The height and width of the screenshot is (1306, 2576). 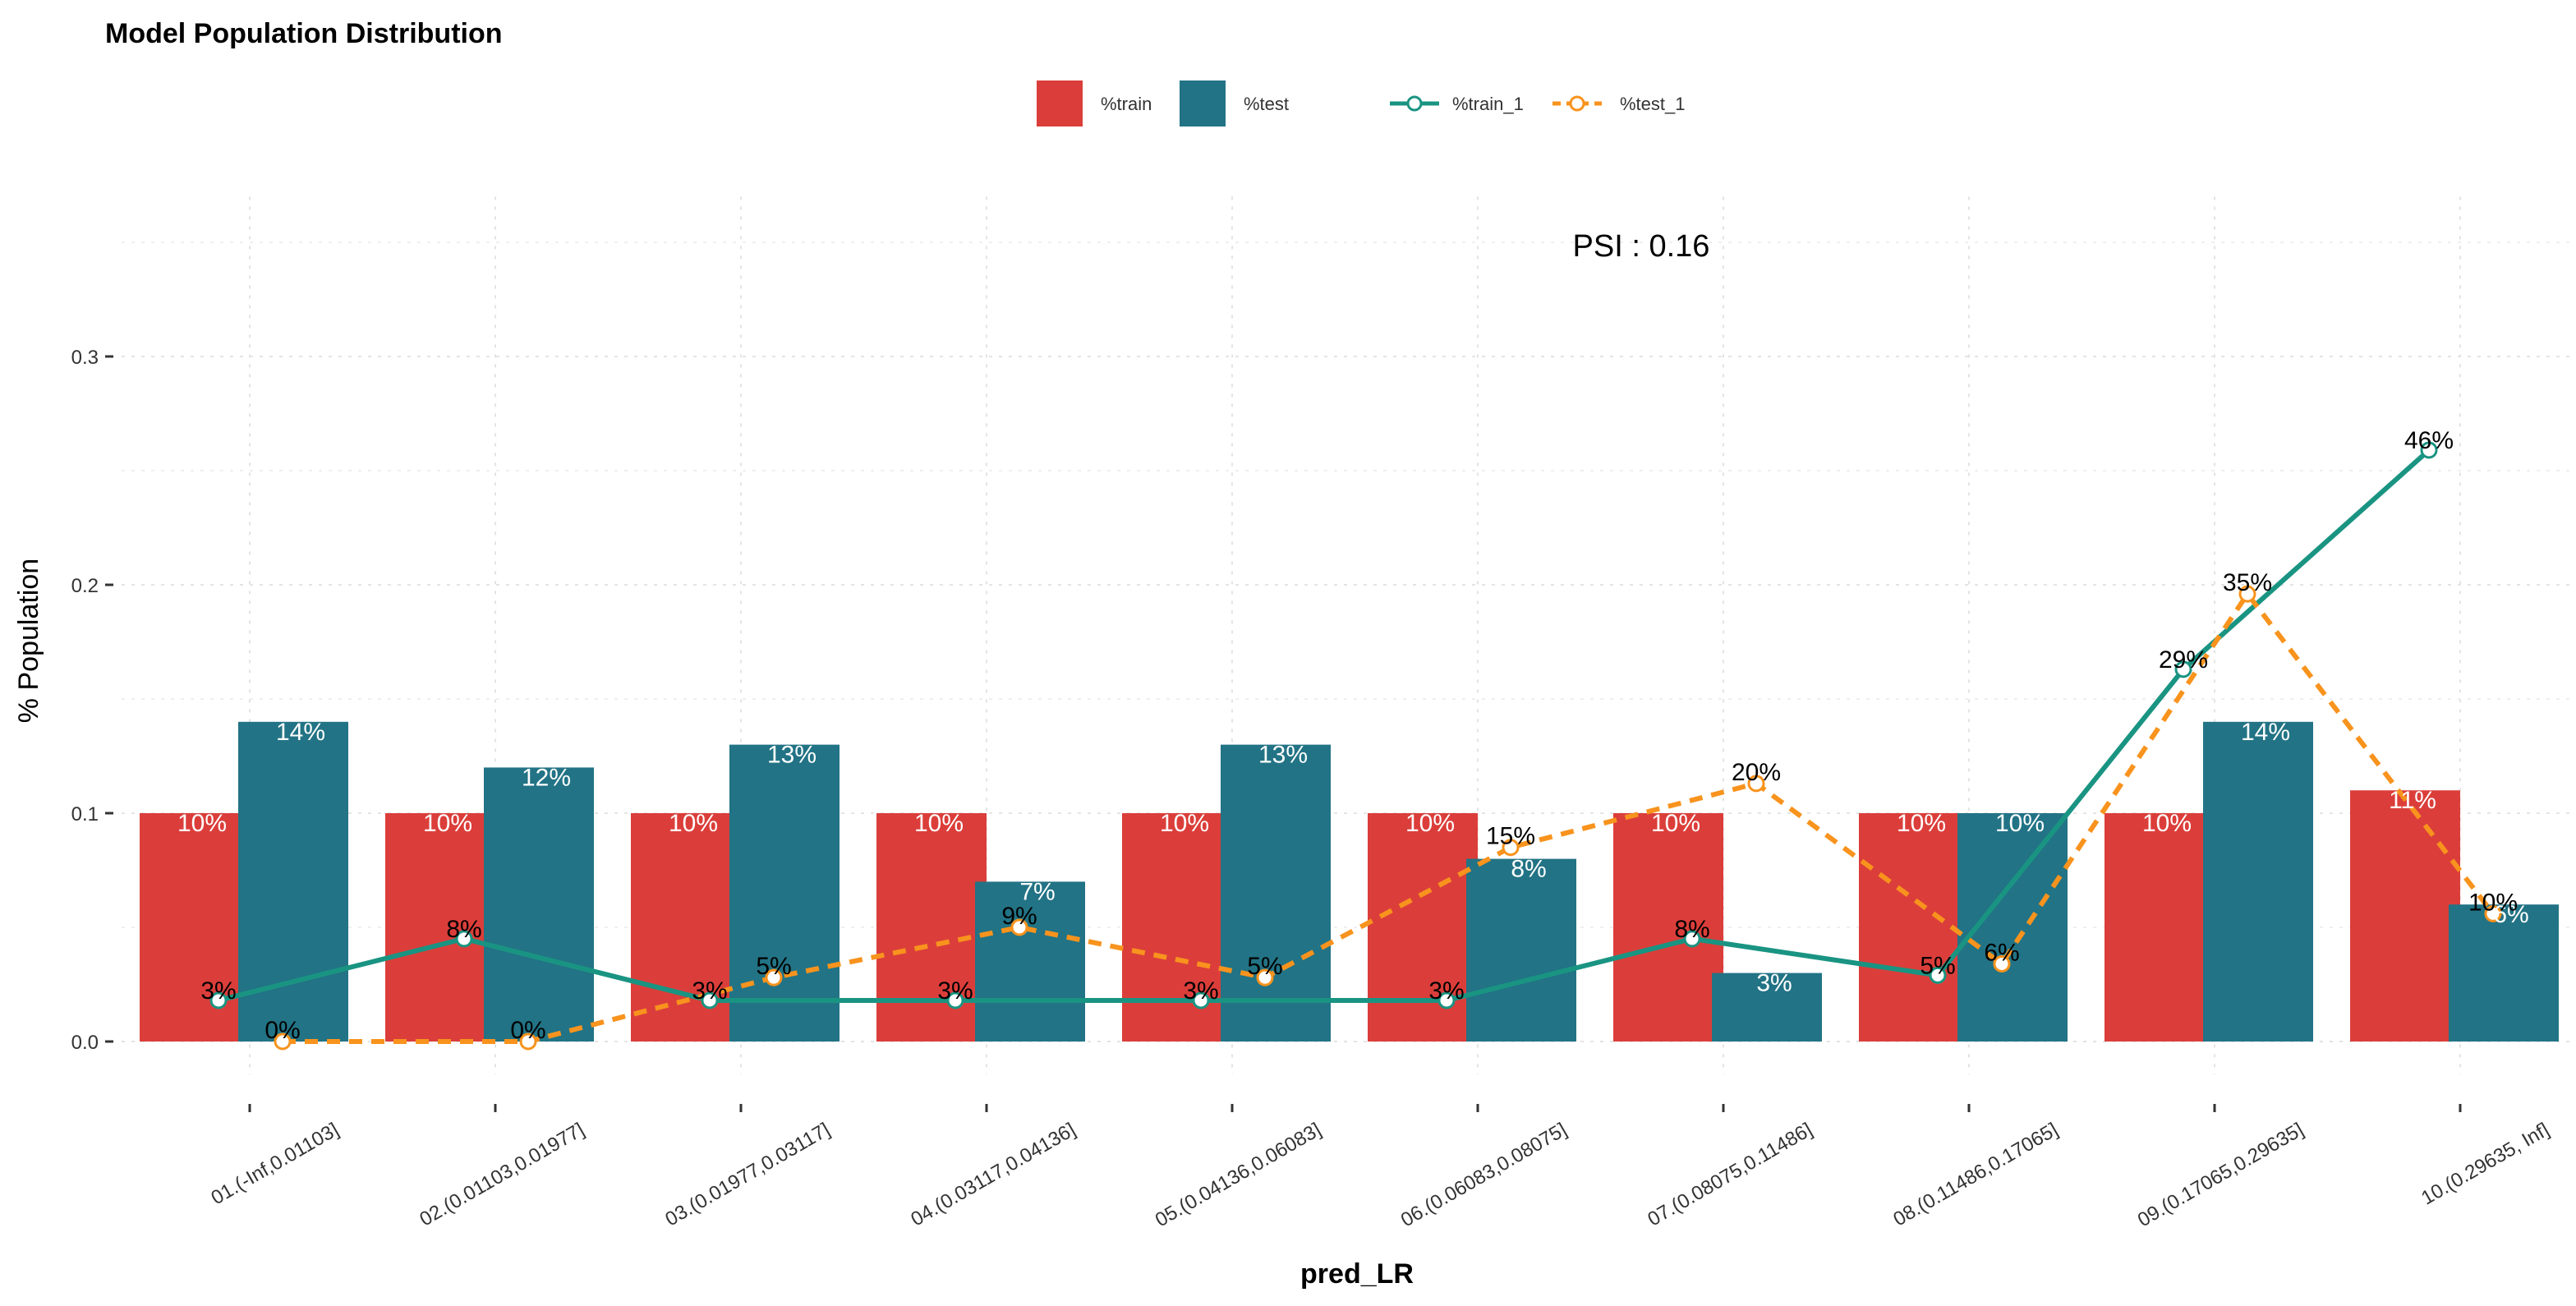 I want to click on x-tick-label: 01.(-Inf,0.01103], so click(x=275, y=1164).